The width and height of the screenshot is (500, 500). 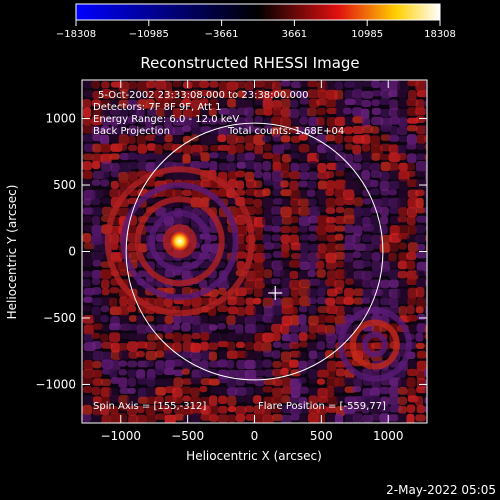 I want to click on y-tick-label: −500, so click(x=59, y=318).